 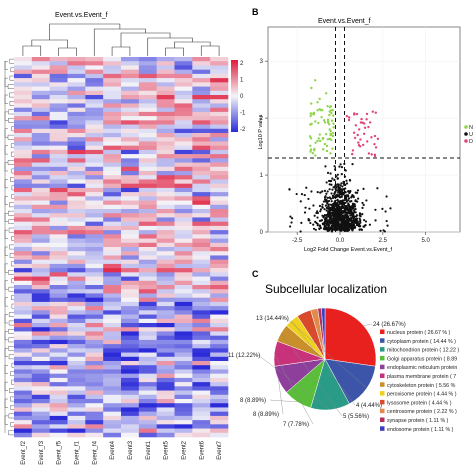 I want to click on pie-slice-label: 8 (8.89%), so click(x=266, y=415).